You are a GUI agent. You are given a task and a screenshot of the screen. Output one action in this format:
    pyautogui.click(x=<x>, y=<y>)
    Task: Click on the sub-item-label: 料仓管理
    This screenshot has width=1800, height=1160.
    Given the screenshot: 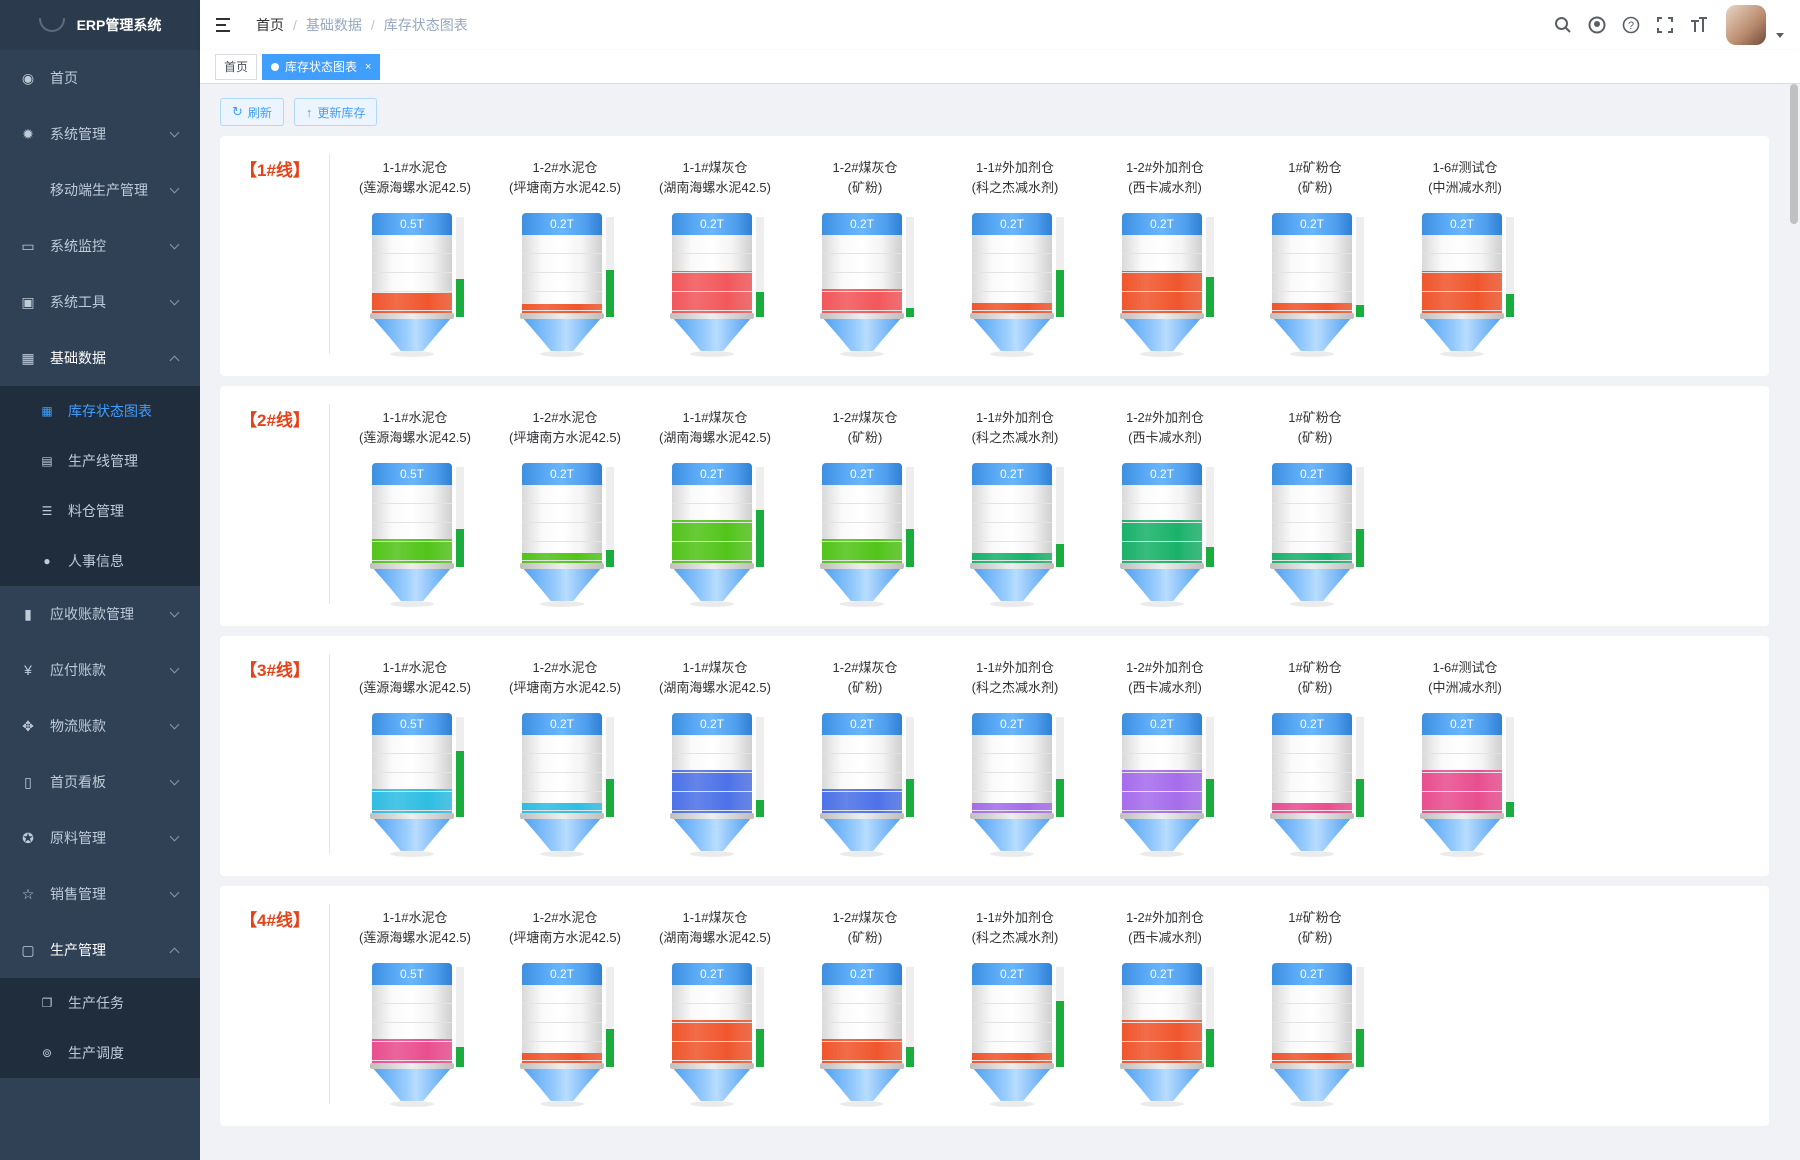 What is the action you would take?
    pyautogui.click(x=96, y=511)
    